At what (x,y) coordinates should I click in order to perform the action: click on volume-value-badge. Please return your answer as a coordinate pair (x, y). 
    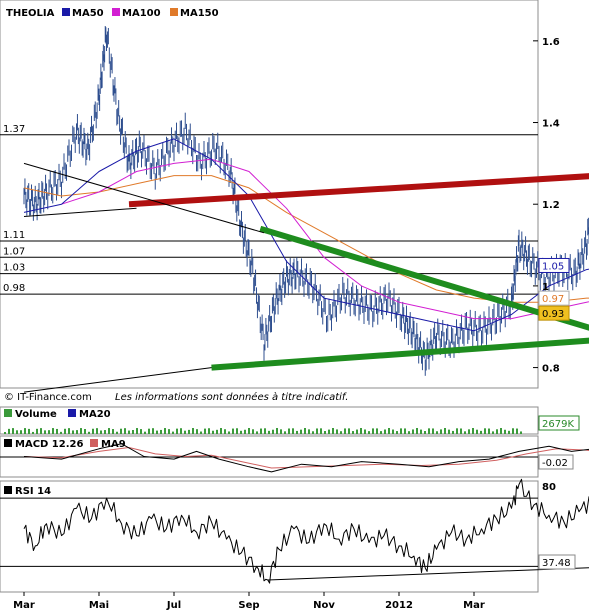
    Looking at the image, I should click on (559, 423).